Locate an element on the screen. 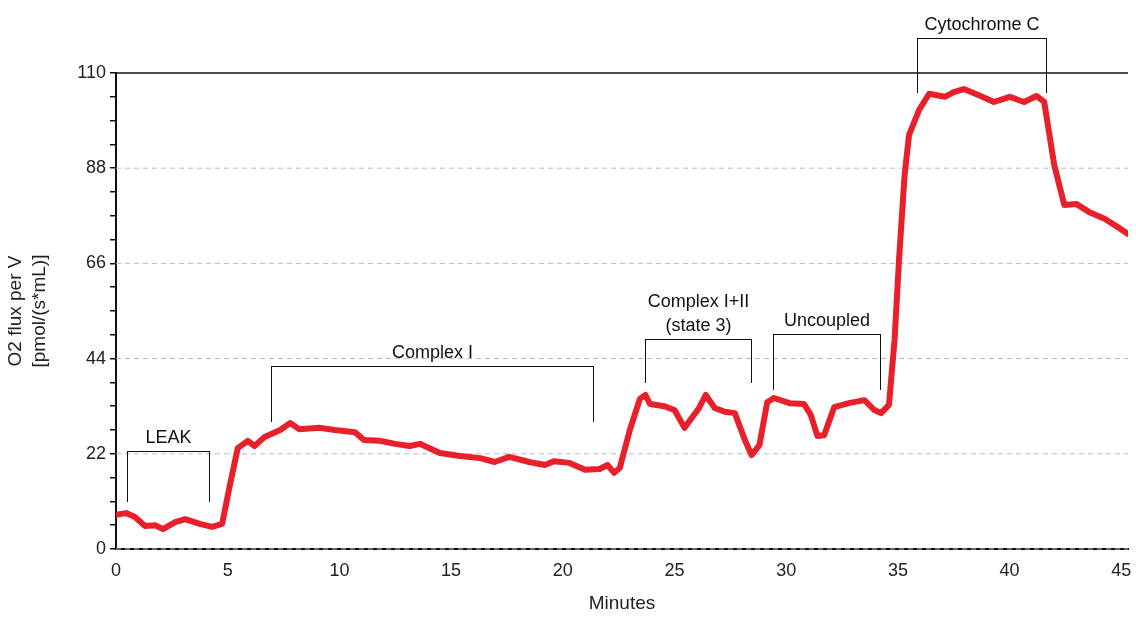 This screenshot has width=1136, height=619. y-tick-label: 44 is located at coordinates (95, 357).